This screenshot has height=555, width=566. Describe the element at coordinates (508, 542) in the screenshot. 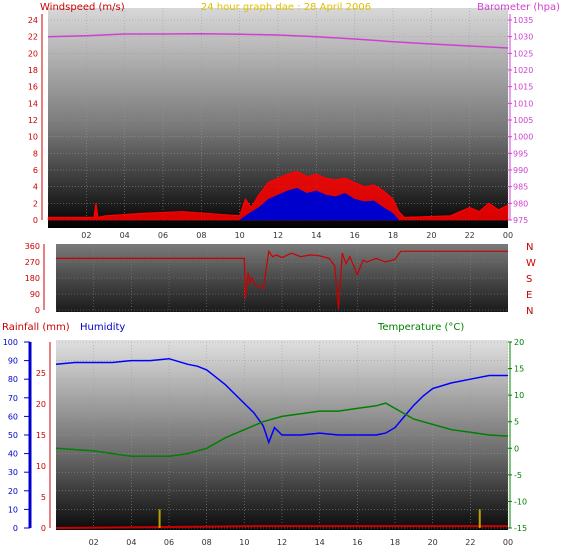

I see `humidity-x-tick-label: 00` at that location.